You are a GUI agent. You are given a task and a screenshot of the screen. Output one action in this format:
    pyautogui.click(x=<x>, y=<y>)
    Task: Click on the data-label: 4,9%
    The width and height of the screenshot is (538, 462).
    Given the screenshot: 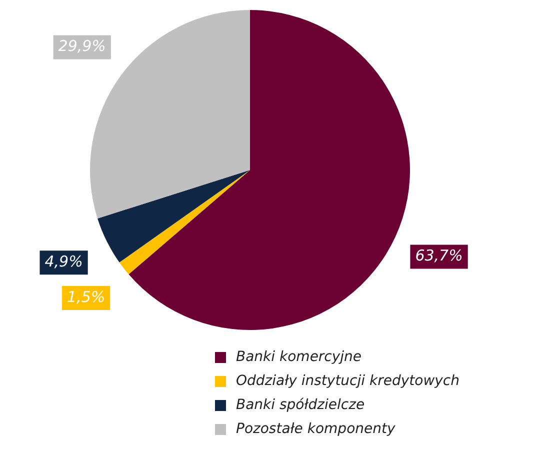 What is the action you would take?
    pyautogui.click(x=63, y=261)
    